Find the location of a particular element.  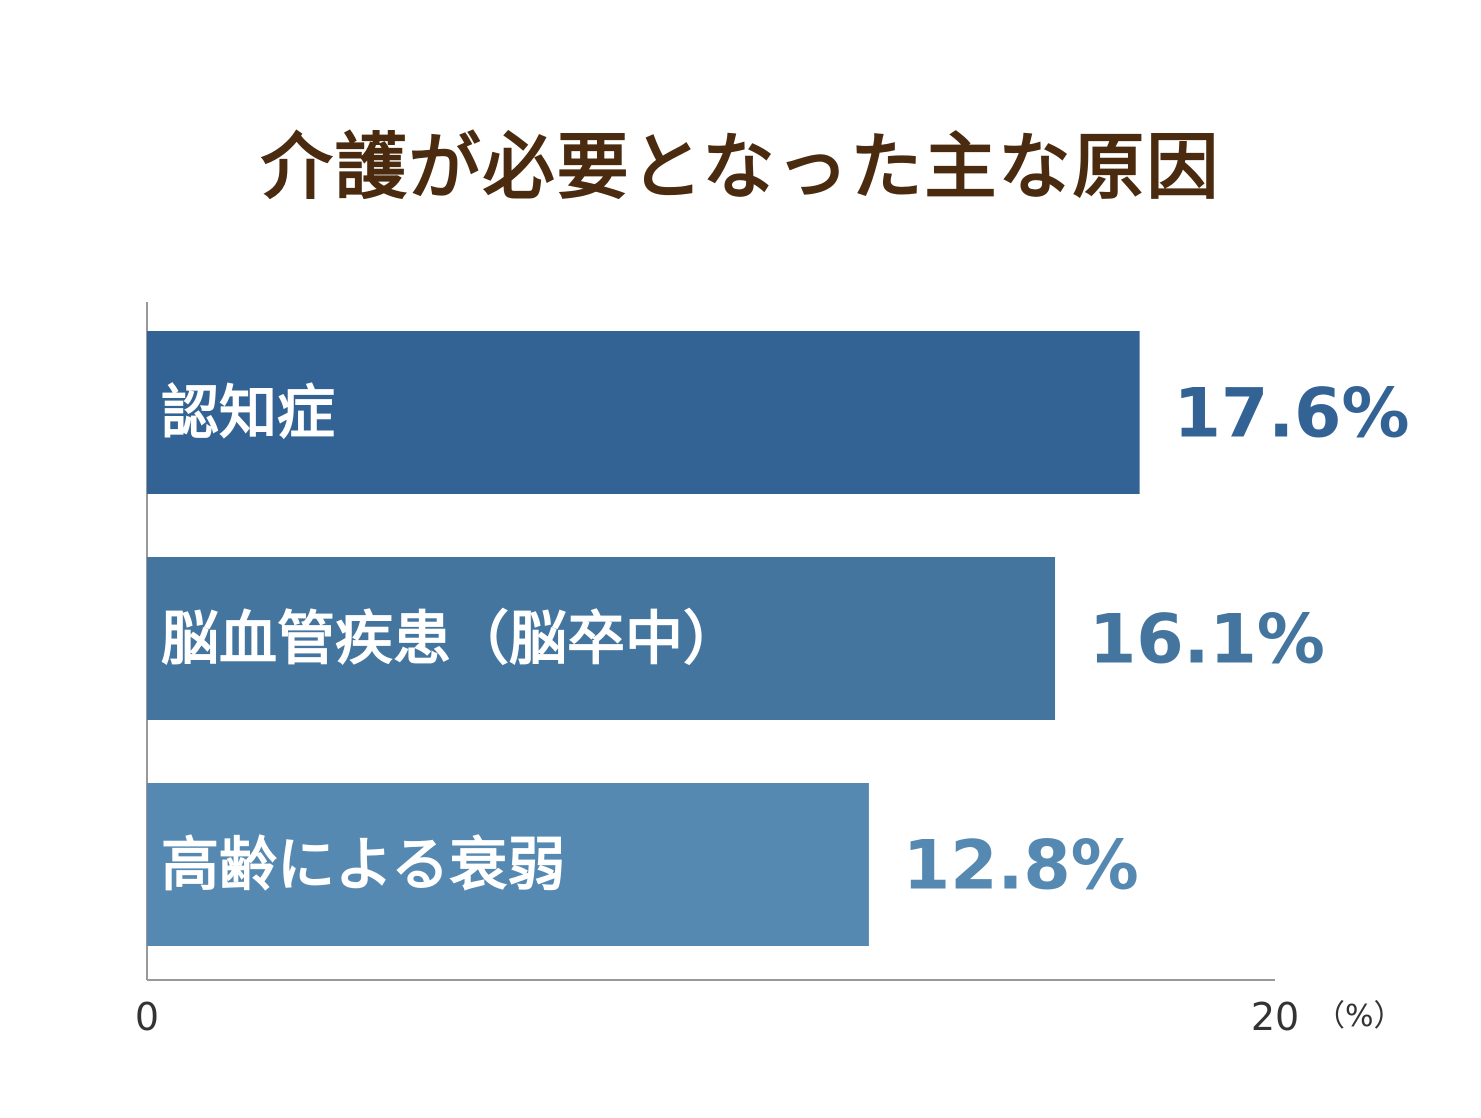

data-label: 12.8% is located at coordinates (1021, 866).